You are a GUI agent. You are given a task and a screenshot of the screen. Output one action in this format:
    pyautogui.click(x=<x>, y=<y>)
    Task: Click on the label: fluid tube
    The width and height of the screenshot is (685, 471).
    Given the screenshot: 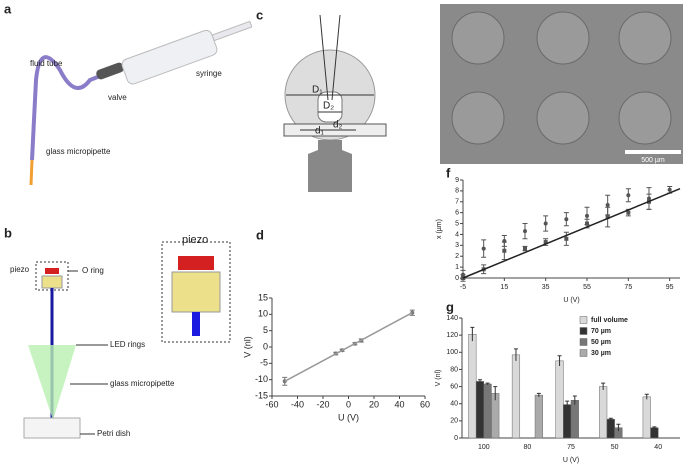 What is the action you would take?
    pyautogui.click(x=46, y=63)
    